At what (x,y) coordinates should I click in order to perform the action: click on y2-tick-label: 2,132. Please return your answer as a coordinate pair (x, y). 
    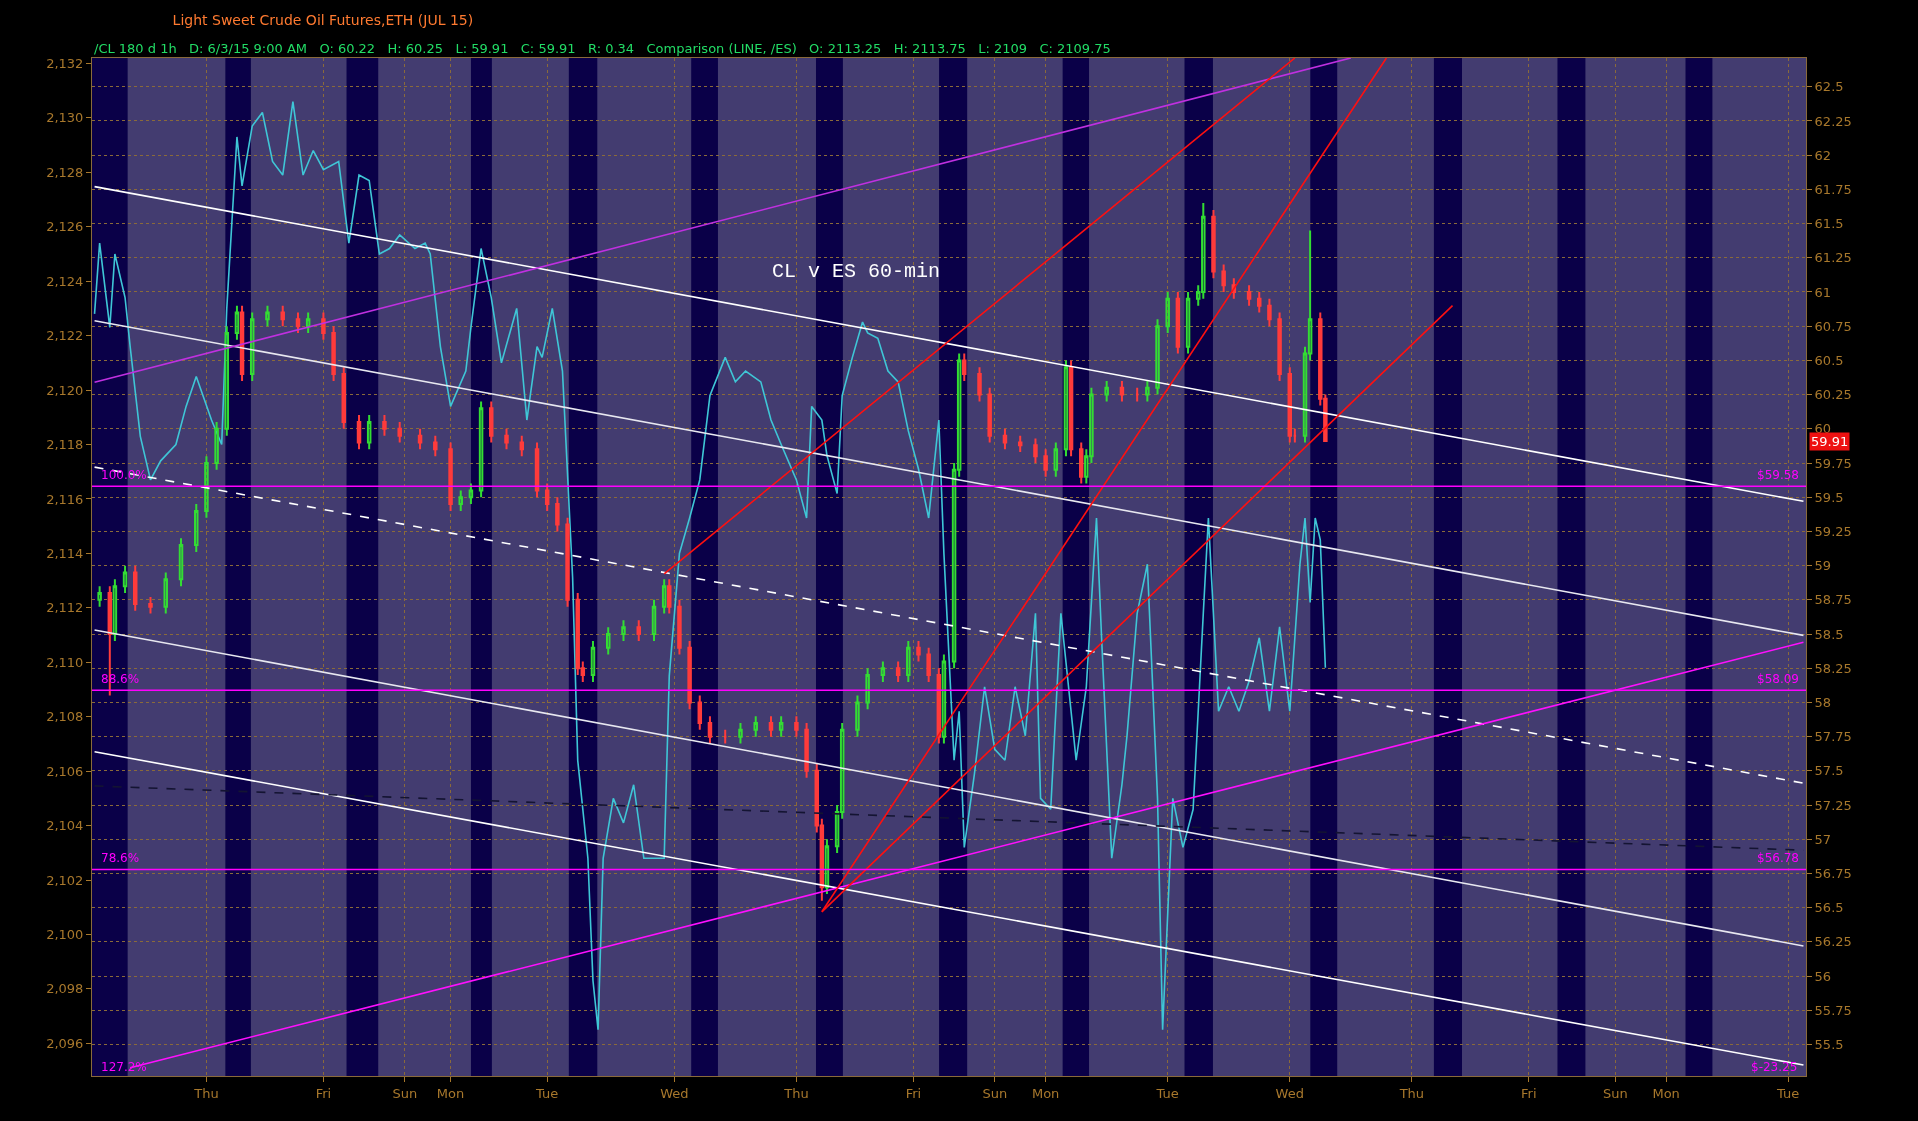
    Looking at the image, I should click on (65, 63).